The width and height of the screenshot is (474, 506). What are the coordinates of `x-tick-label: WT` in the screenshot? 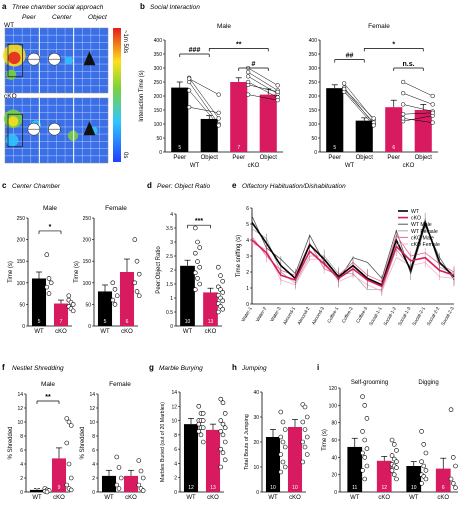 It's located at (37, 498).